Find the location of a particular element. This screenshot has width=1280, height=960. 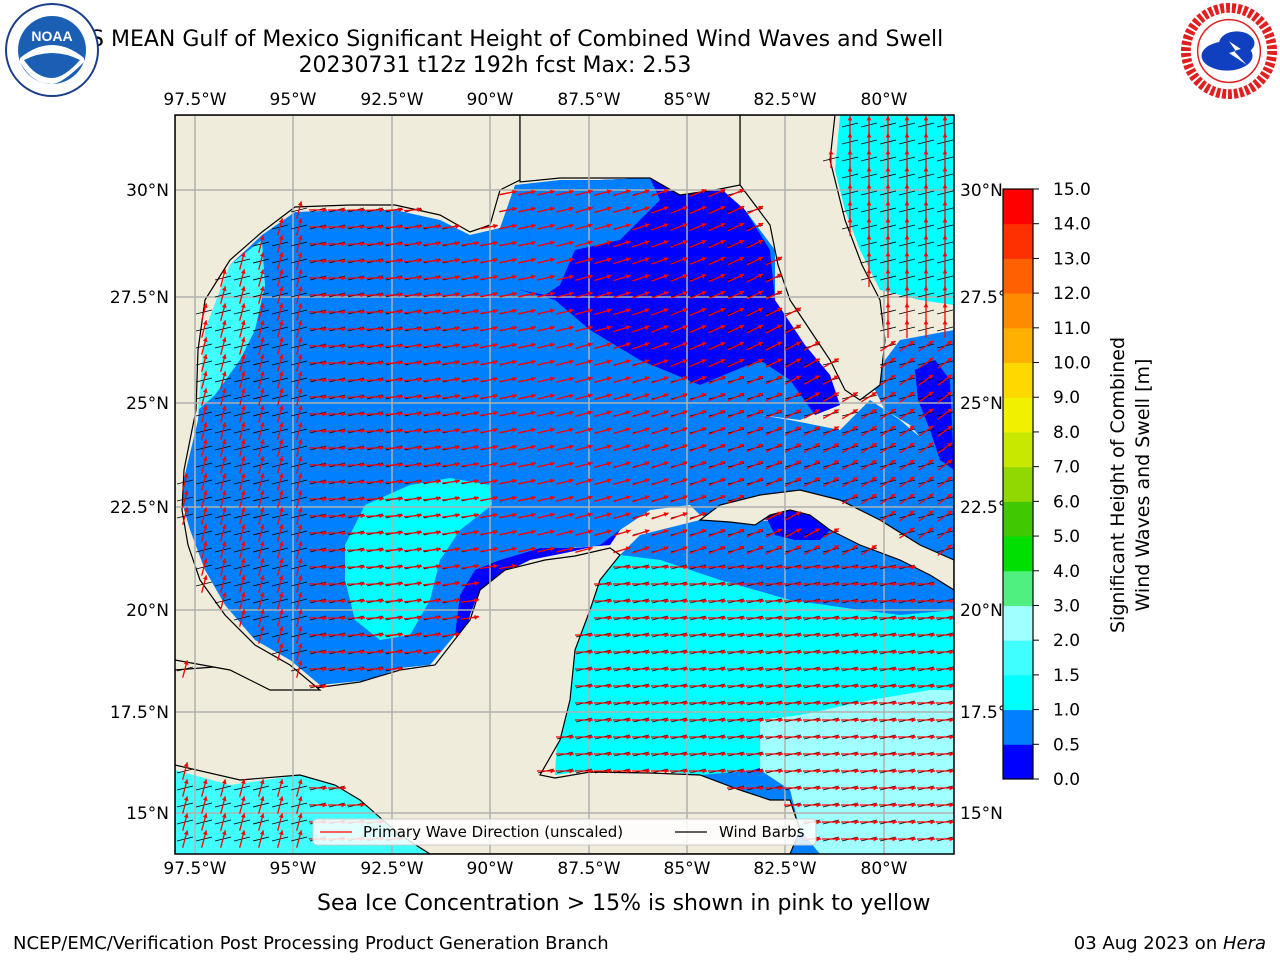

colorbar-tick-label: 1.0 is located at coordinates (1066, 711).